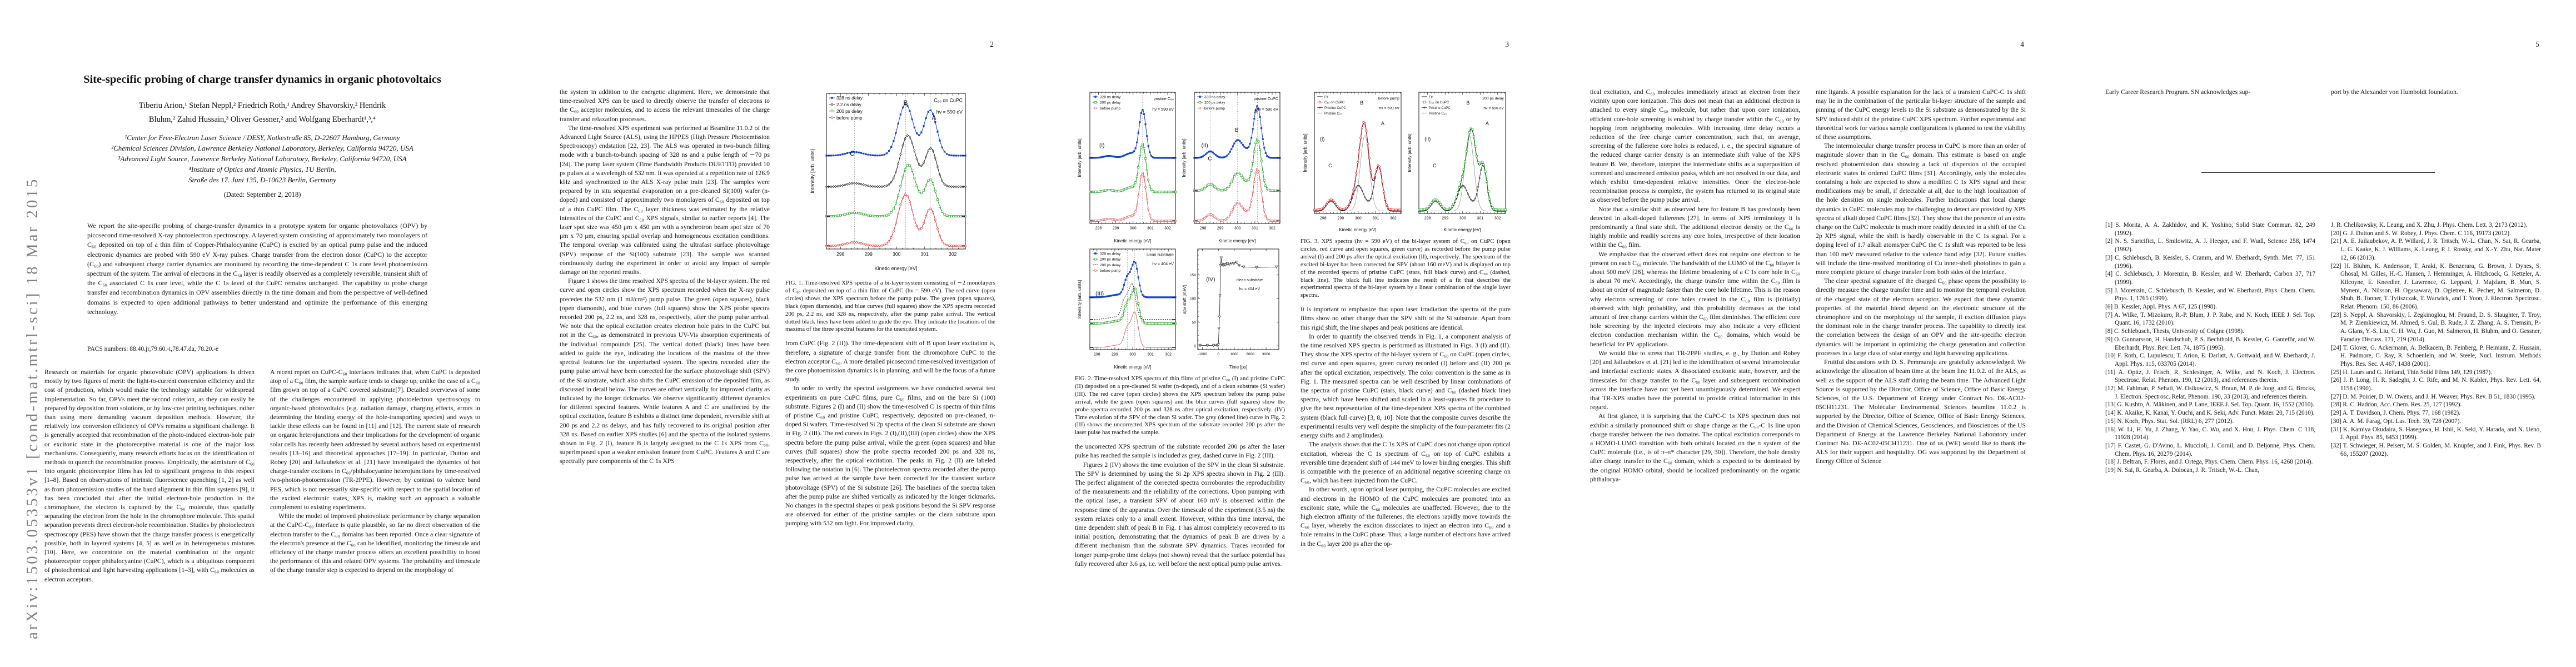 This screenshot has width=2576, height=667. I want to click on page-number: 4, so click(2022, 44).